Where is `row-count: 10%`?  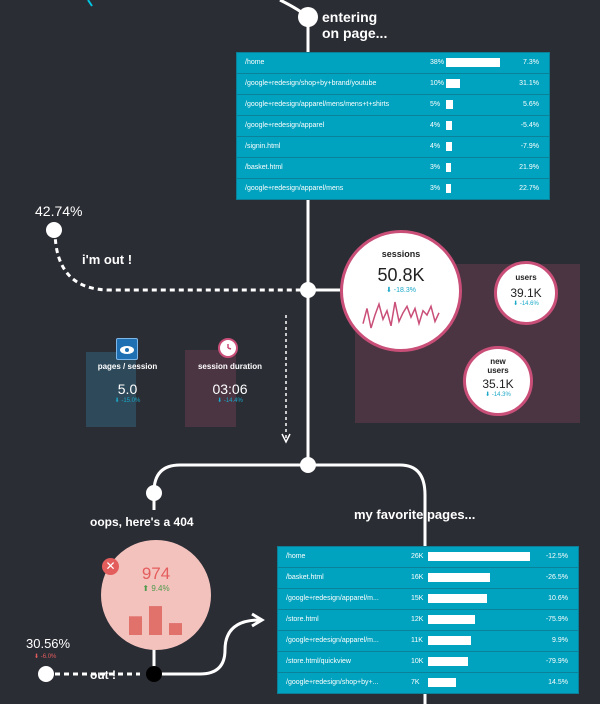 row-count: 10% is located at coordinates (437, 83).